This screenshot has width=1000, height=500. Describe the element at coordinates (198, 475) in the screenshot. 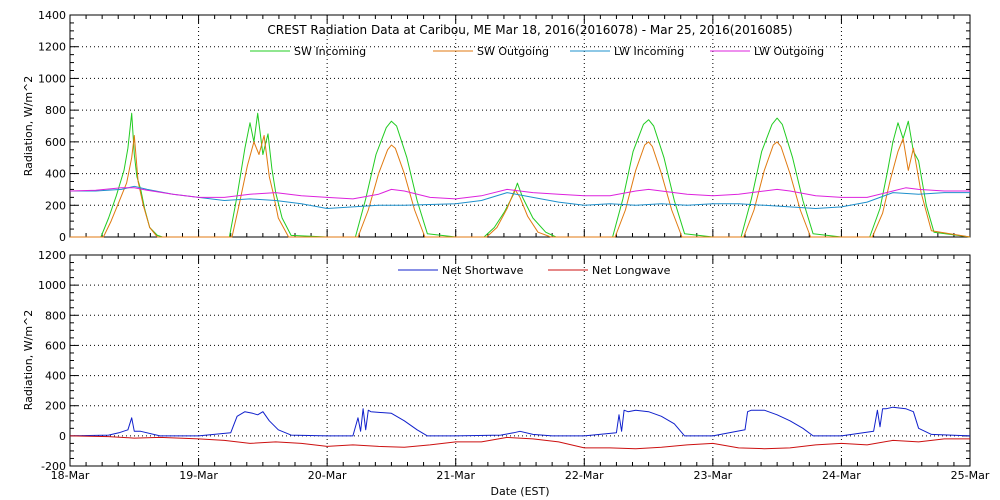

I see `x-tick-label: 19-Mar` at that location.